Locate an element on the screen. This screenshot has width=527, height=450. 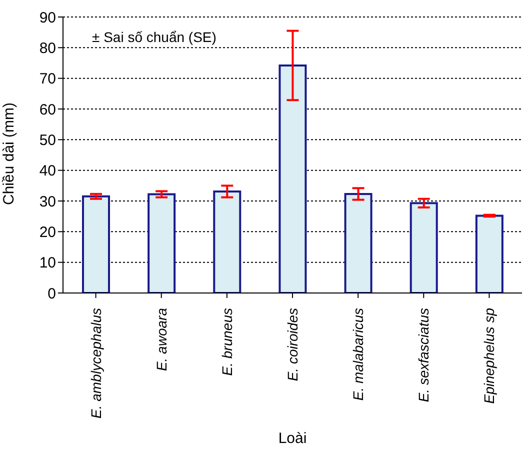
y-tick-label: 60 is located at coordinates (47, 109).